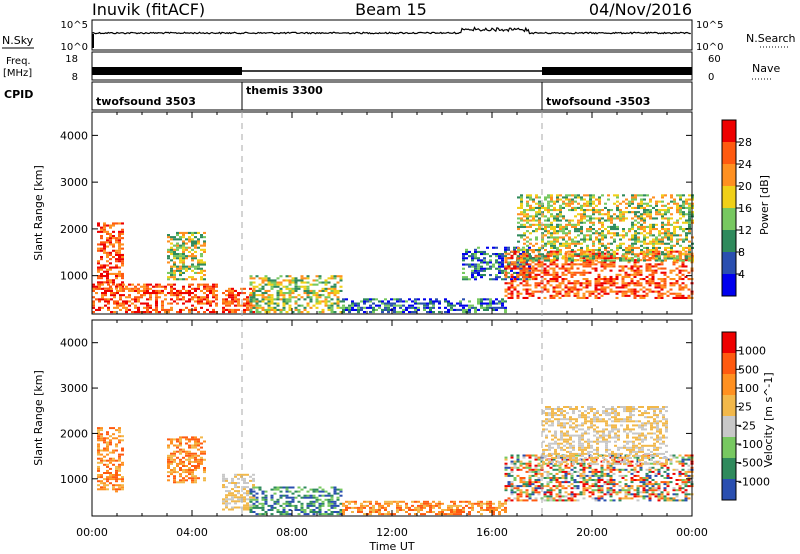 The width and height of the screenshot is (800, 554). I want to click on nsky-tick-bottom: 10^0, so click(74, 47).